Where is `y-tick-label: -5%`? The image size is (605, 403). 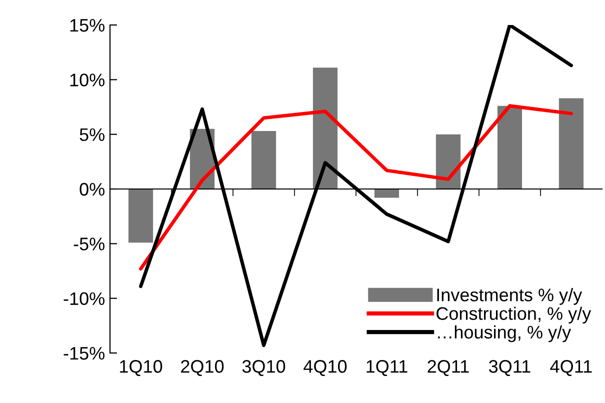 y-tick-label: -5% is located at coordinates (89, 244).